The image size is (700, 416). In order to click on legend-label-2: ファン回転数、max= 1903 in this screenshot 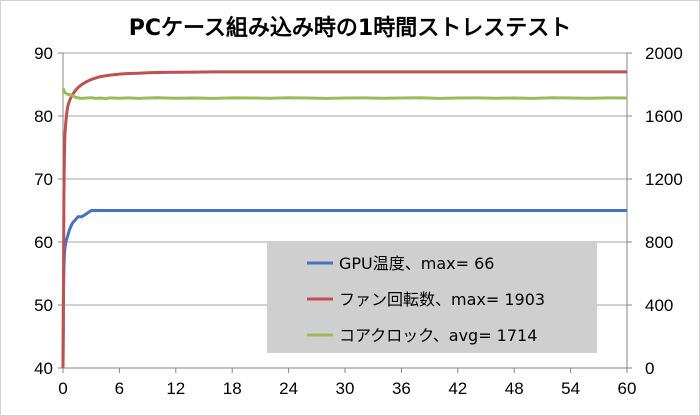, I will do `click(442, 299)`.